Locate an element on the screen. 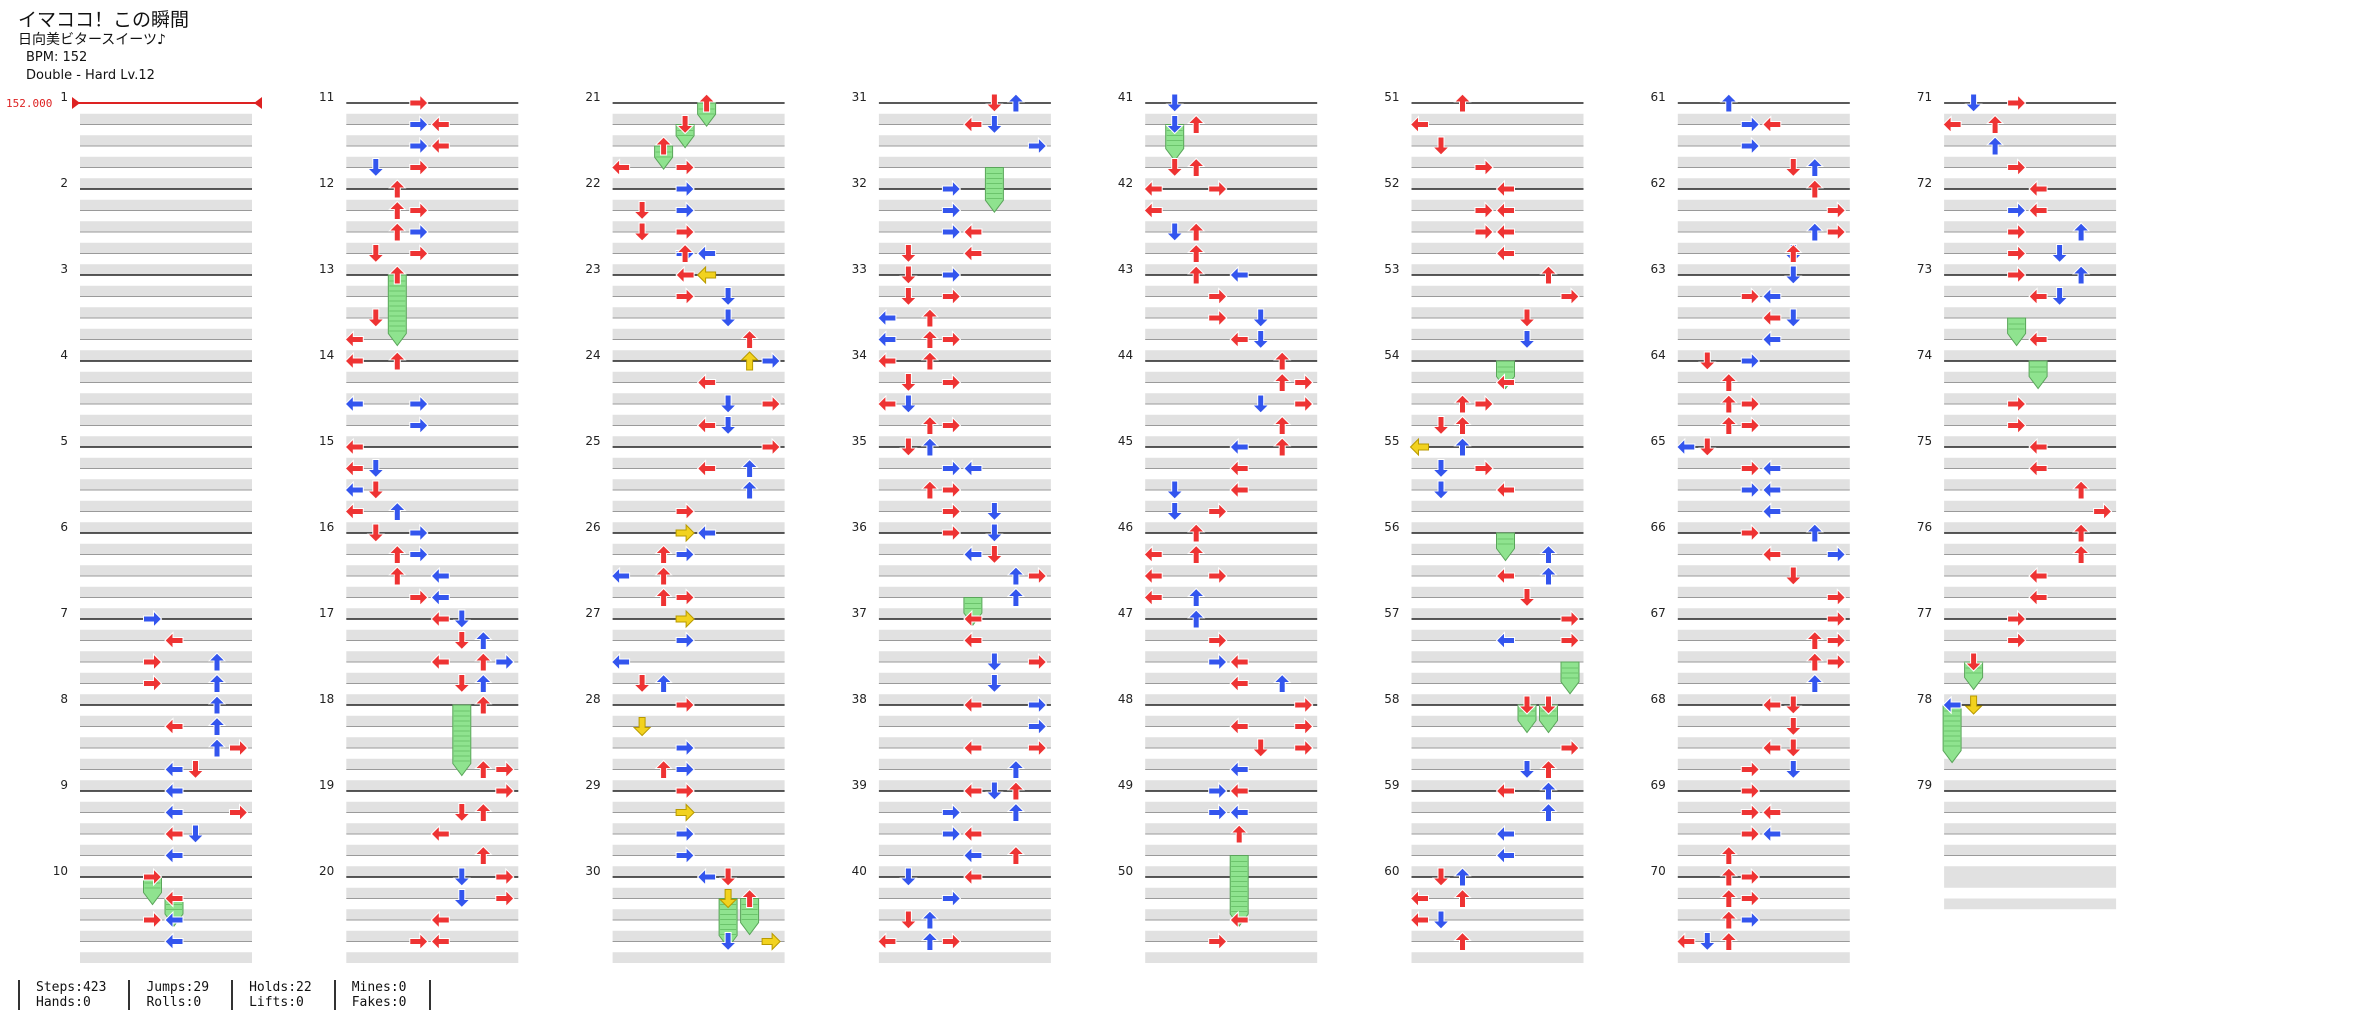  measure-50: 50 is located at coordinates (1218, 913).